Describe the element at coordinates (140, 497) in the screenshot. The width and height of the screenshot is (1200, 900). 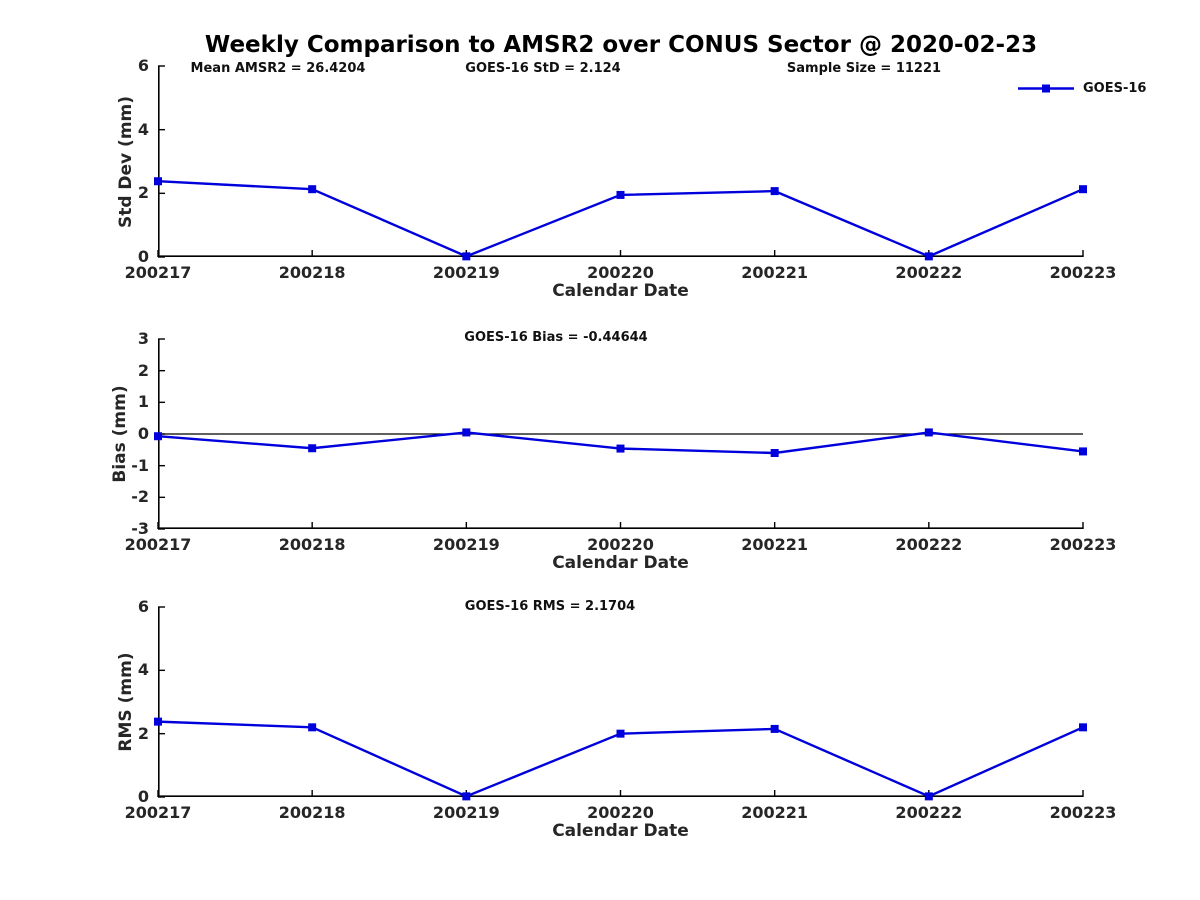
I see `y-tick-label: -2` at that location.